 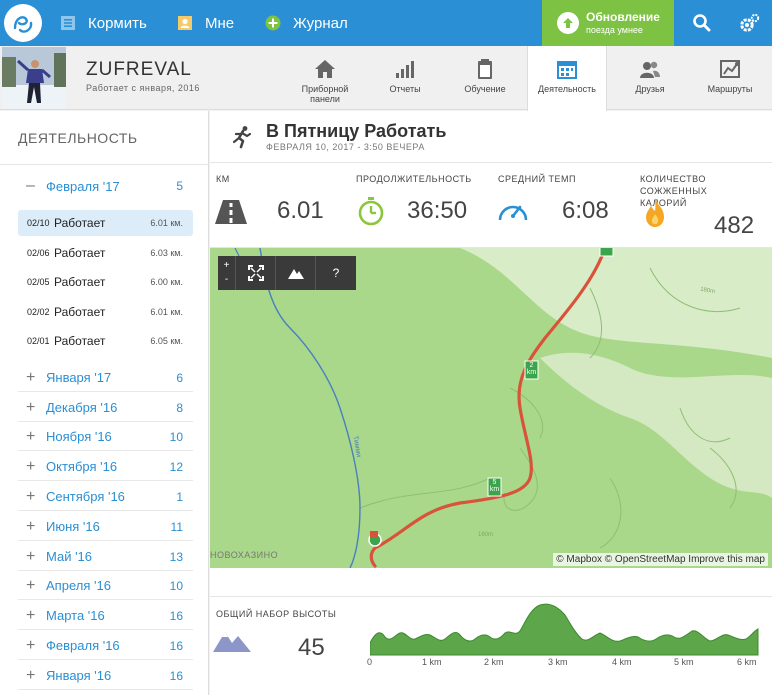 I want to click on zoom-out-button: -, so click(x=226, y=279).